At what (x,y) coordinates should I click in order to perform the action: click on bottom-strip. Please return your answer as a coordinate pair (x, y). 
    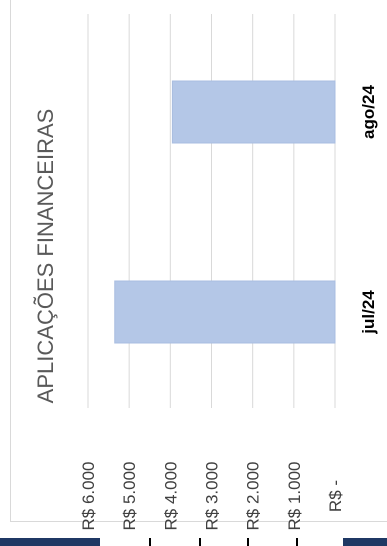
    Looking at the image, I should click on (193, 539).